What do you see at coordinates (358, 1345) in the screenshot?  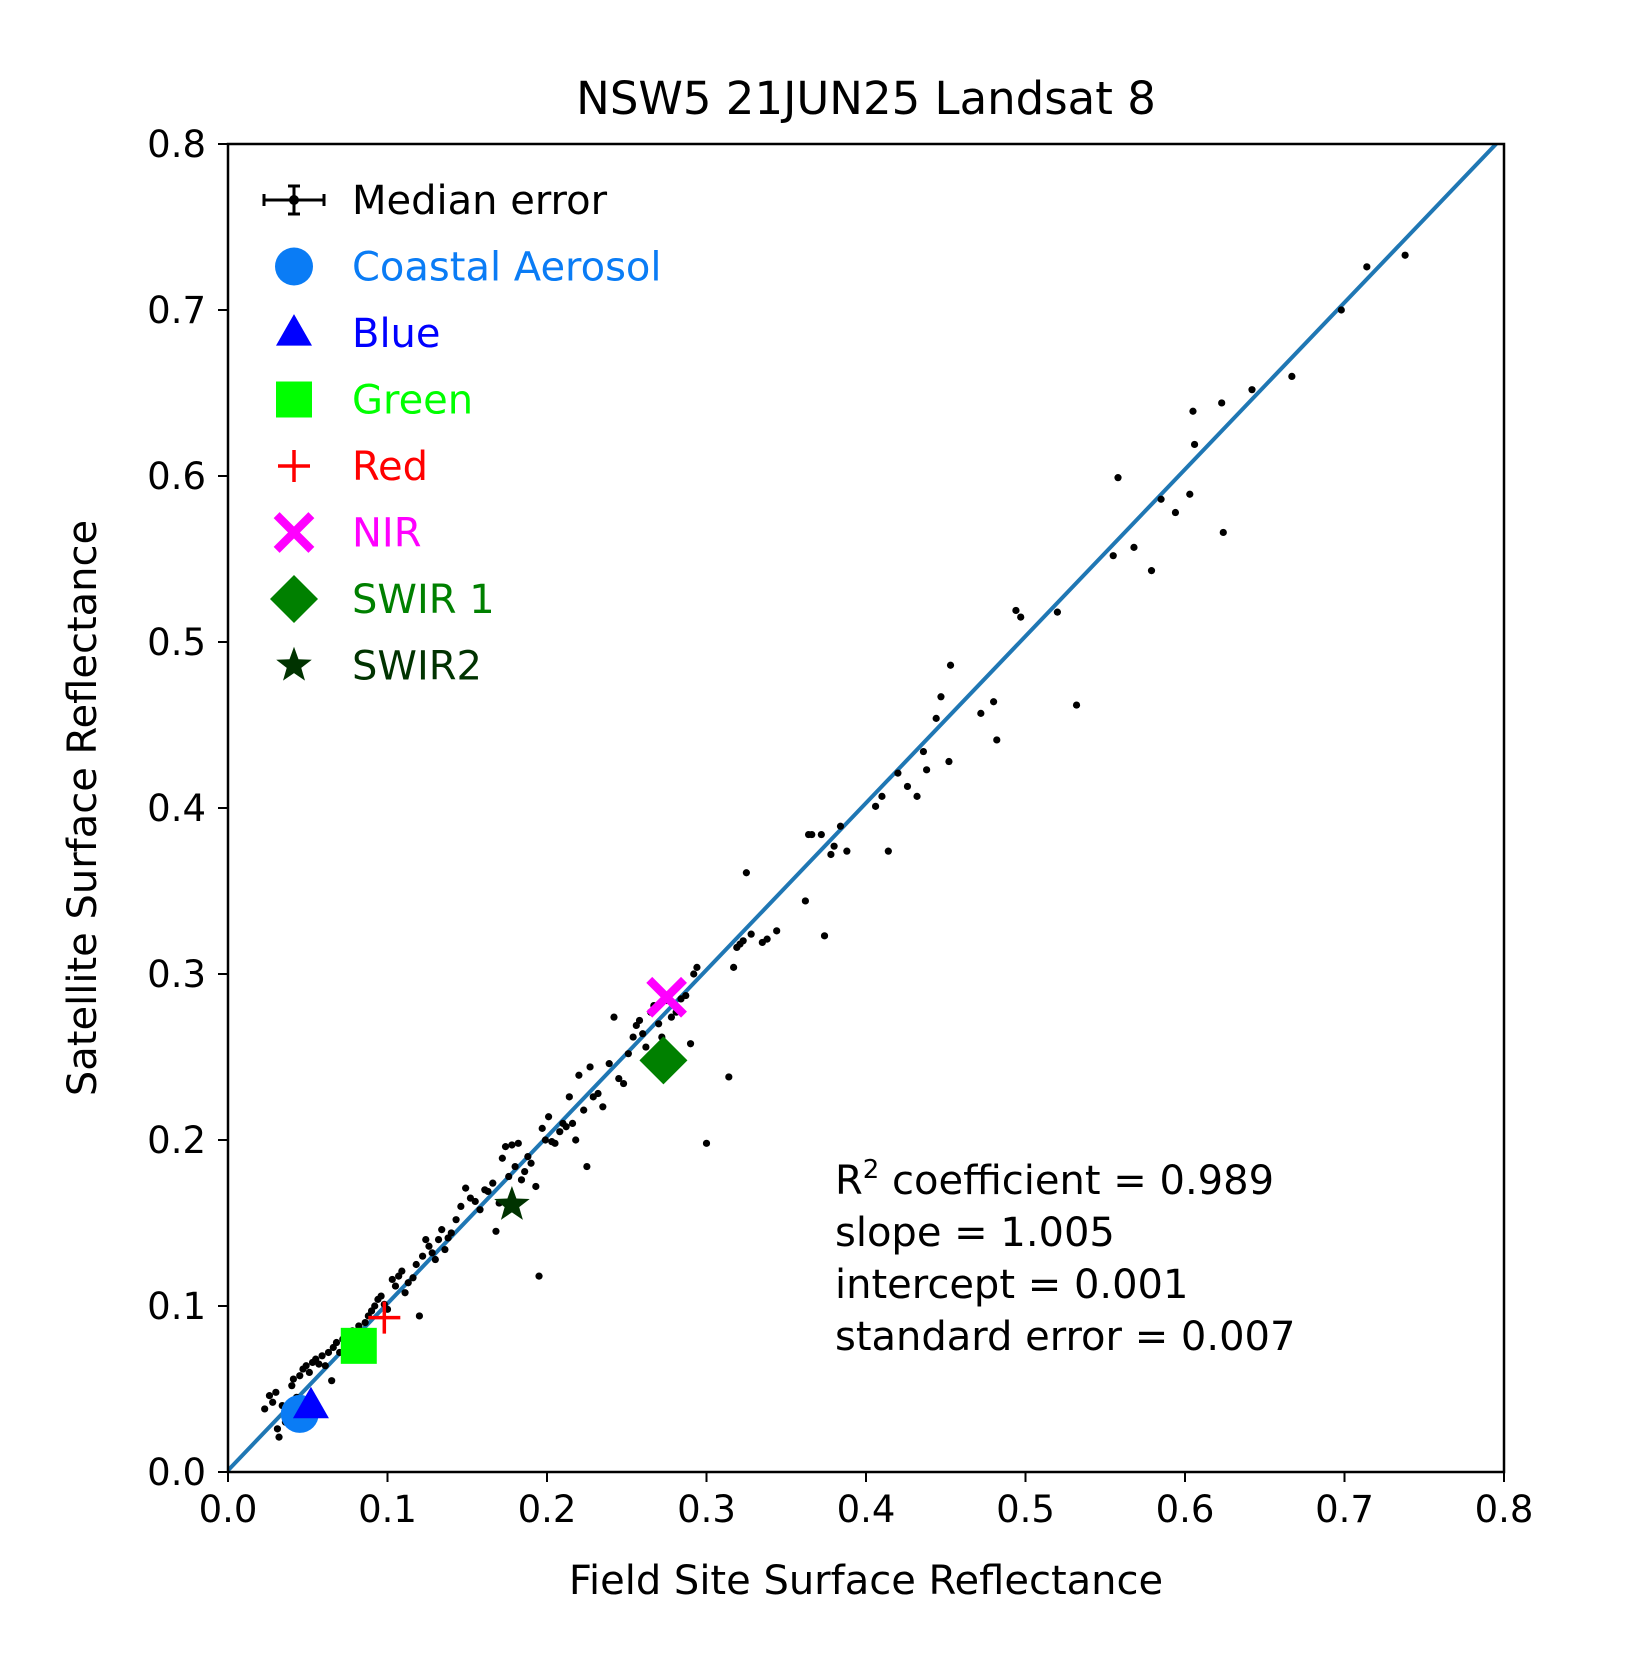 I see `band-marker-green-shape` at bounding box center [358, 1345].